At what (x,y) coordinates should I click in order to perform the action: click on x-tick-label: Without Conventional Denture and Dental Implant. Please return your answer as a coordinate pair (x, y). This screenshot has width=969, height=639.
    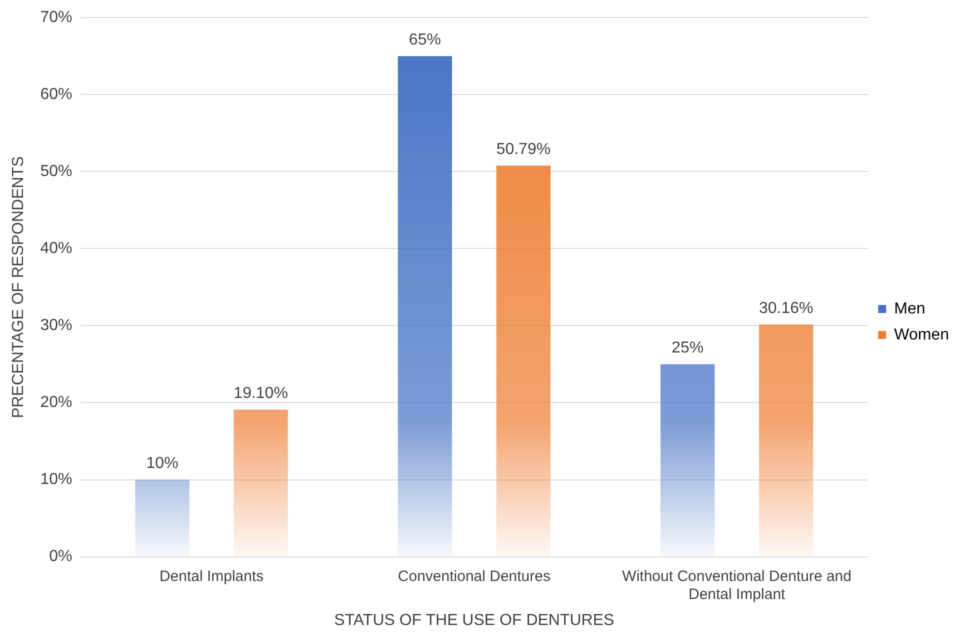
    Looking at the image, I should click on (737, 585).